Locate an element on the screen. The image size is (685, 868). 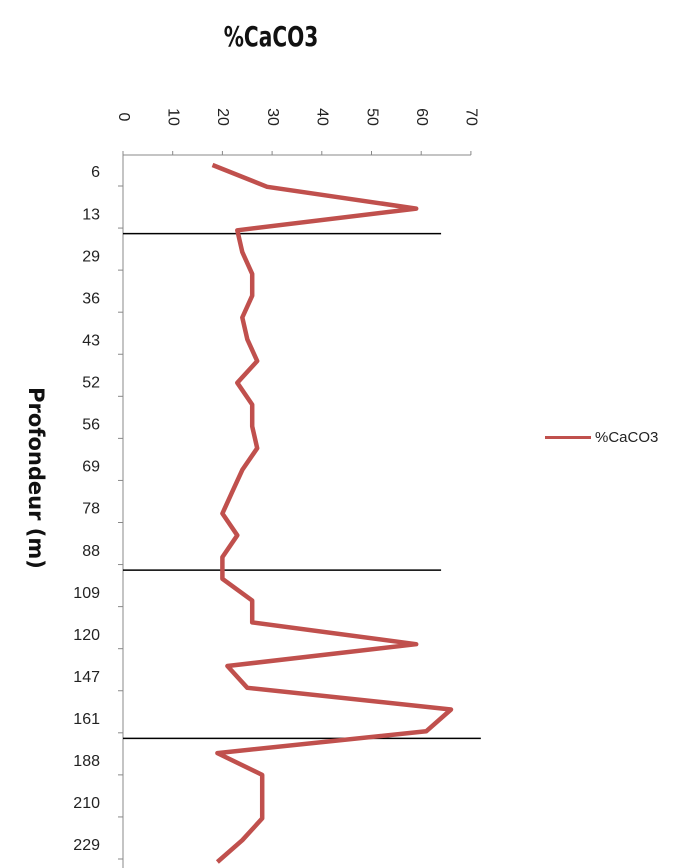
depth-tick-label: 147 is located at coordinates (86, 677).